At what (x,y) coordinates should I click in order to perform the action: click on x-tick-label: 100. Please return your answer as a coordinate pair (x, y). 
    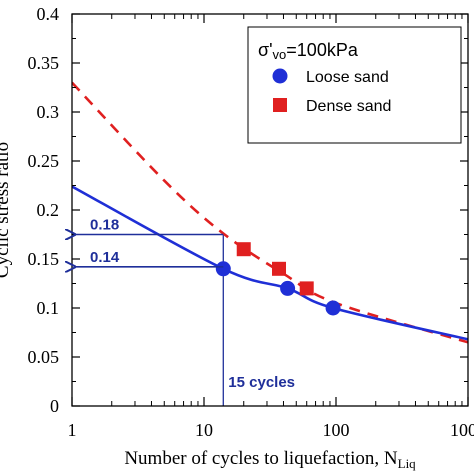
    Looking at the image, I should click on (336, 430).